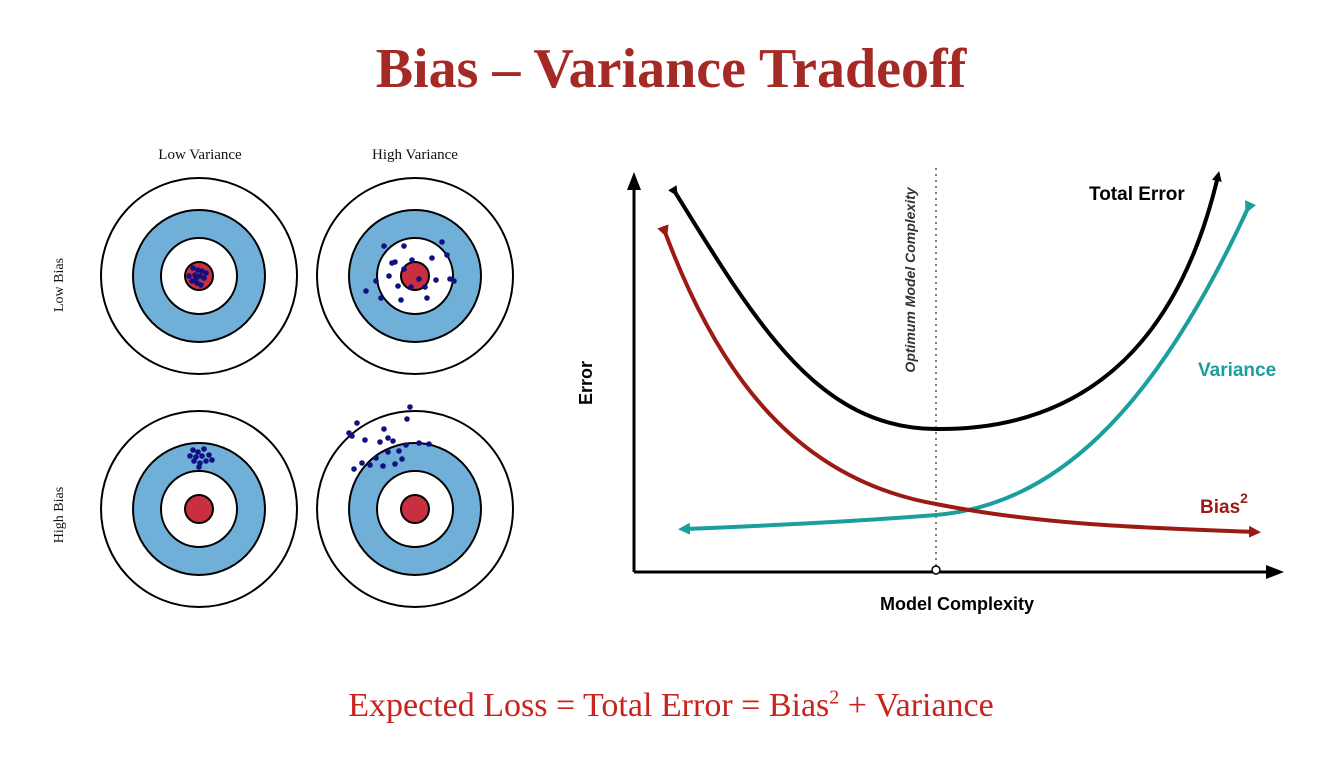  What do you see at coordinates (945, 301) in the screenshot?
I see `series-total-error-curve` at bounding box center [945, 301].